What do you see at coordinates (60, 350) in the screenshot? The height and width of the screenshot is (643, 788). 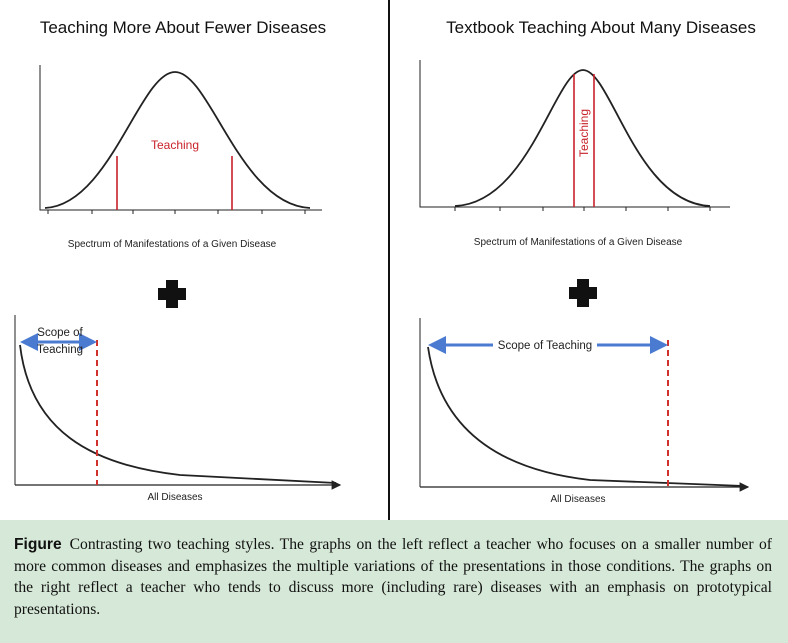 I see `scope-label: Teaching` at bounding box center [60, 350].